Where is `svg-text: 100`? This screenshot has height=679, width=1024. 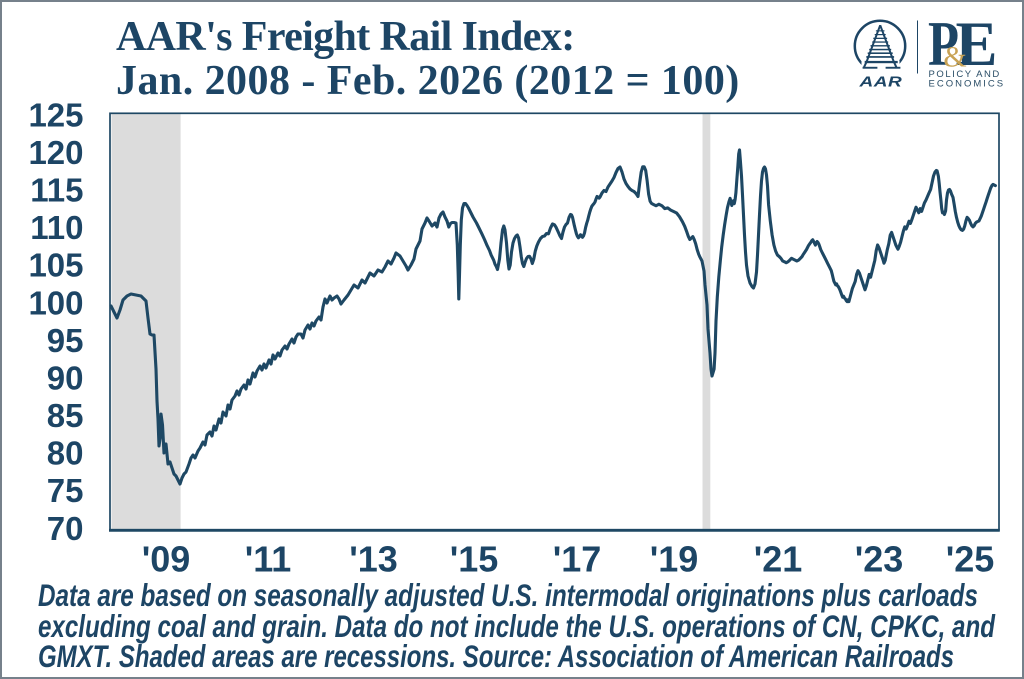
svg-text: 100 is located at coordinates (55, 302).